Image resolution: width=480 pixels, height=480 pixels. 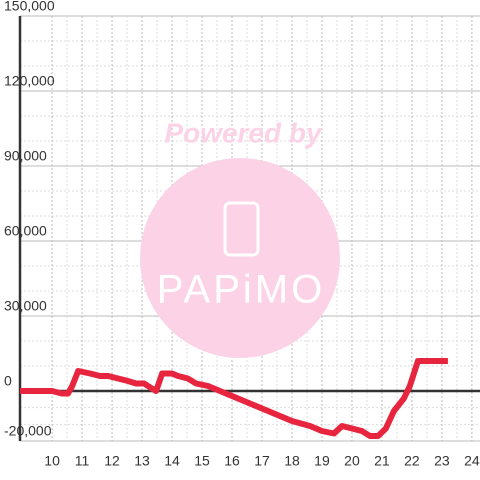 What do you see at coordinates (25, 231) in the screenshot?
I see `y-tick-label: 60,000` at bounding box center [25, 231].